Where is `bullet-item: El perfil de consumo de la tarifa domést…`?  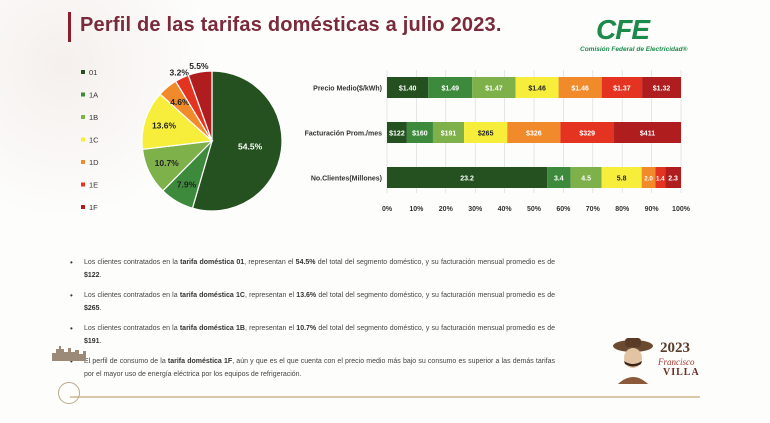 bullet-item: El perfil de consumo de la tarifa domést… is located at coordinates (312, 368).